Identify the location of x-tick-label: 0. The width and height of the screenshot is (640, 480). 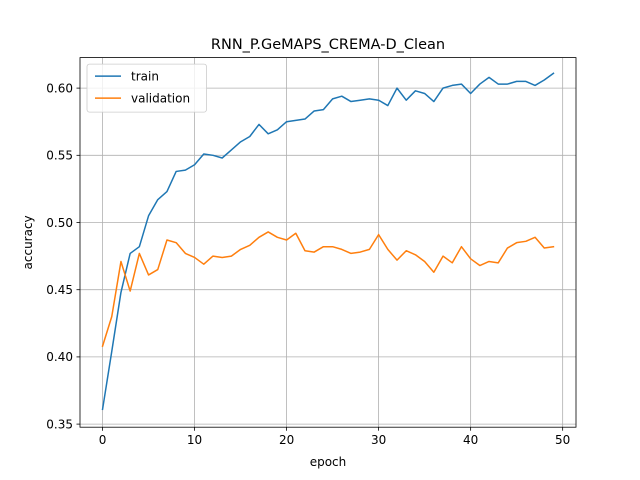
(103, 440).